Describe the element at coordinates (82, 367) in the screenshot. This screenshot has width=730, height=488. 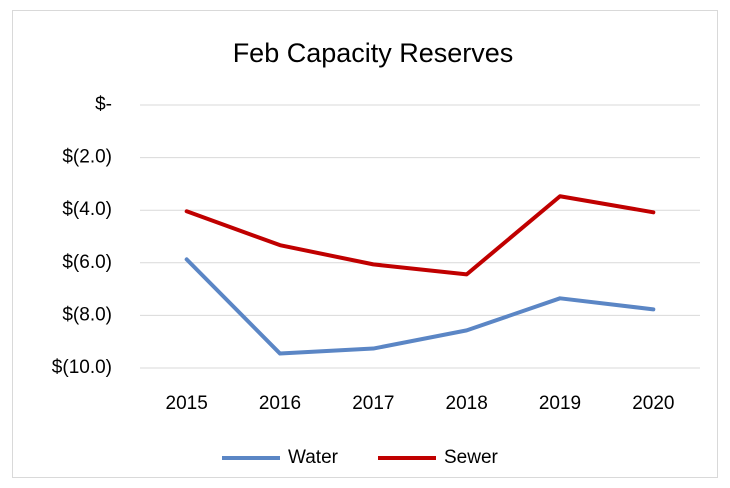
I see `y-tick-label: $(10.0)` at that location.